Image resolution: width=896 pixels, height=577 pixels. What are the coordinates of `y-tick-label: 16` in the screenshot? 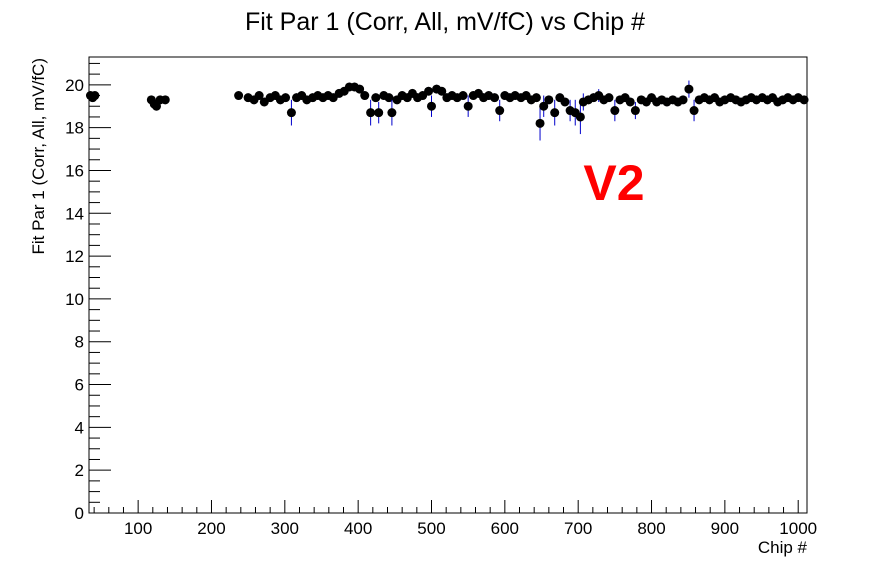 It's located at (74, 170).